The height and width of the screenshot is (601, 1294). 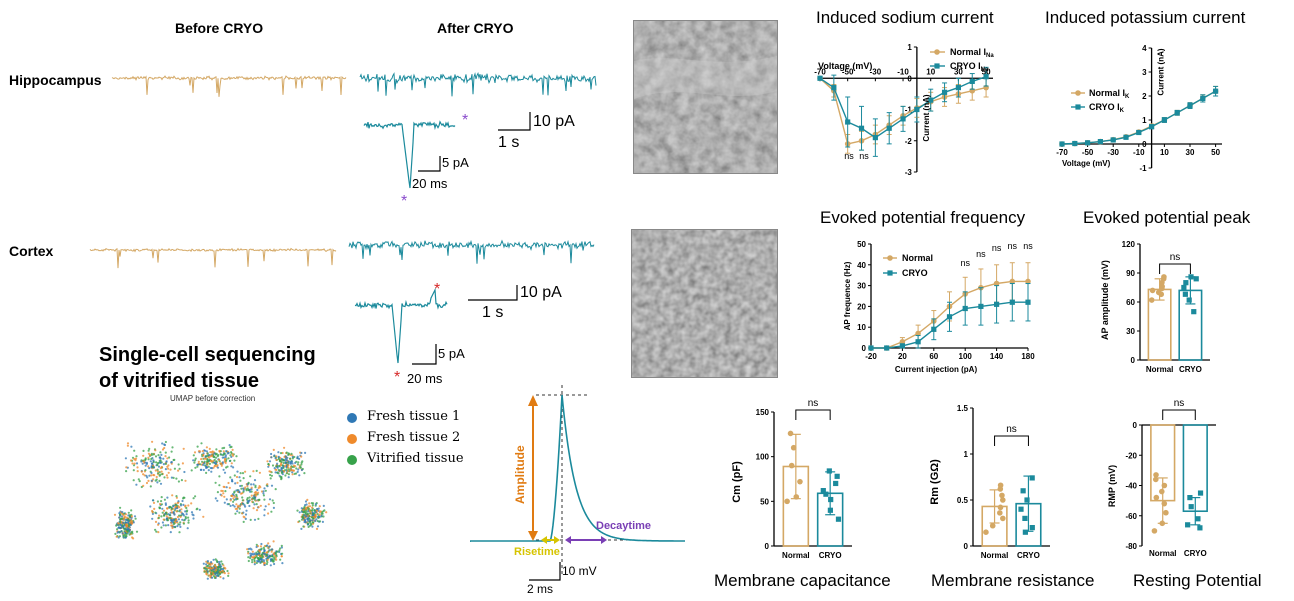 What do you see at coordinates (861, 265) in the screenshot?
I see `y-tick-label: 40` at bounding box center [861, 265].